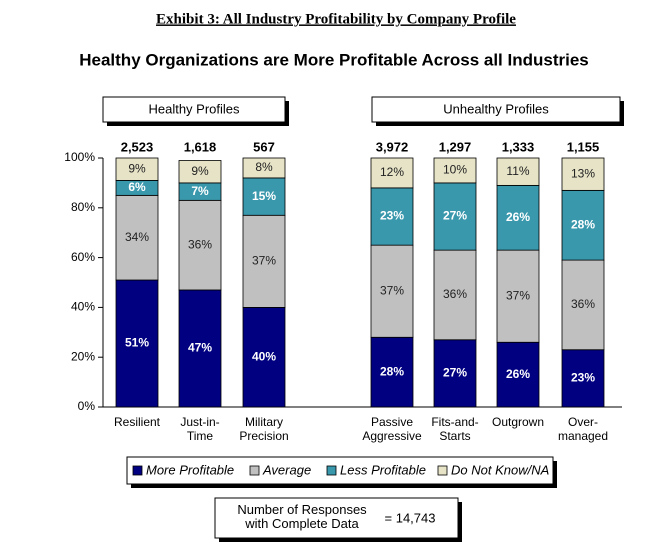  What do you see at coordinates (302, 516) in the screenshot?
I see `note-label: Number of Responses with Complete Data` at bounding box center [302, 516].